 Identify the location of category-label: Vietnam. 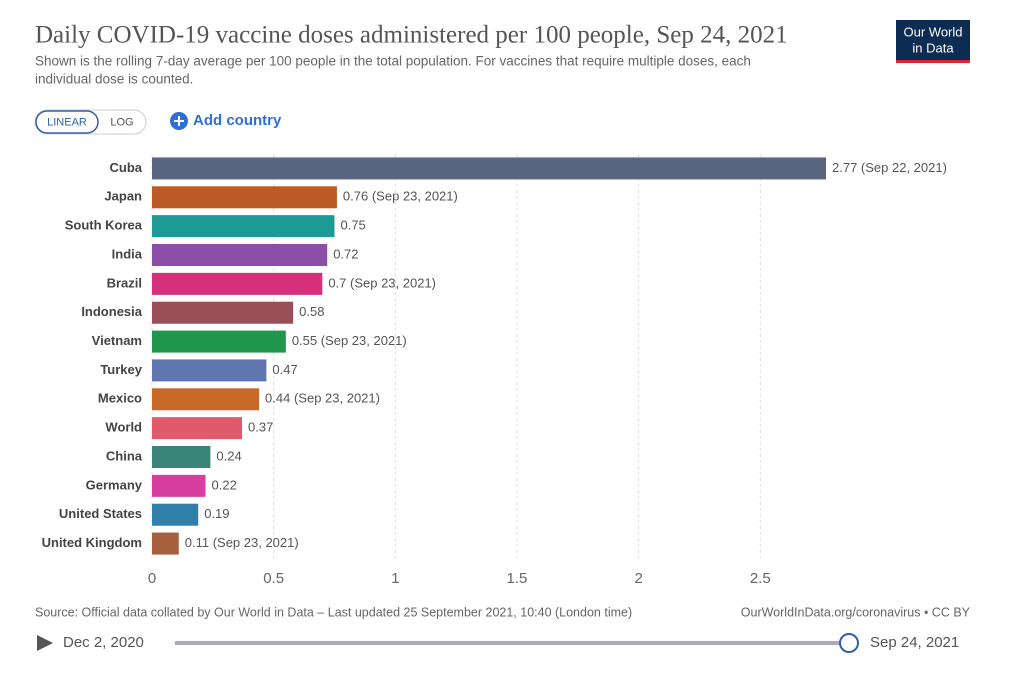
(117, 340).